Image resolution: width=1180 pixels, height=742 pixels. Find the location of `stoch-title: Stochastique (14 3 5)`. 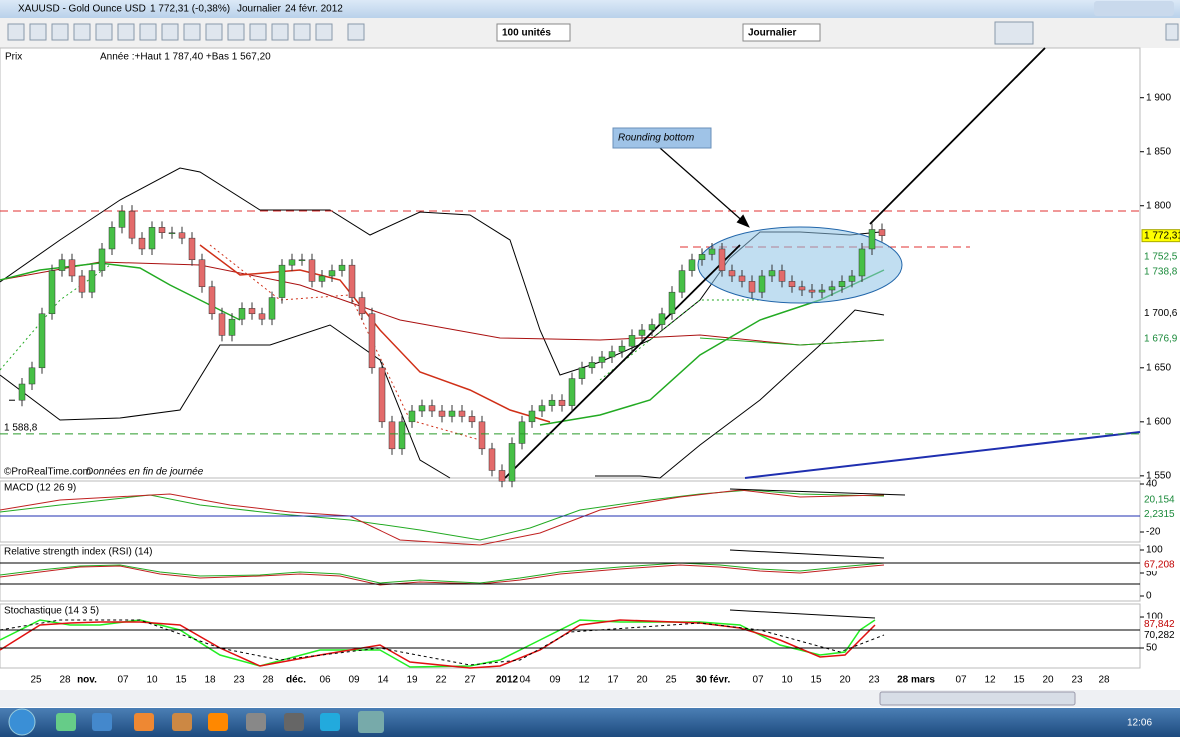

stoch-title: Stochastique (14 3 5) is located at coordinates (51, 611).